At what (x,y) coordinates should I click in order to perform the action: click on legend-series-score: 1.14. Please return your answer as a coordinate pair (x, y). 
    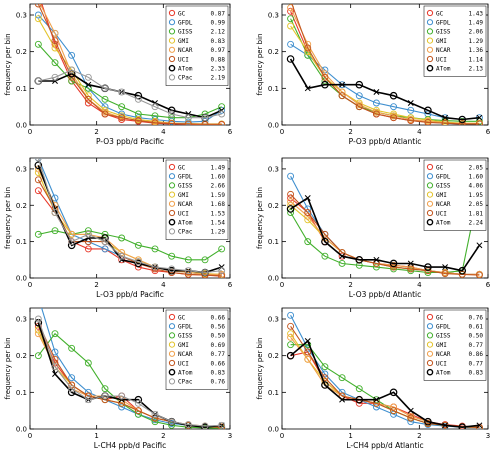
    Looking at the image, I should click on (476, 59).